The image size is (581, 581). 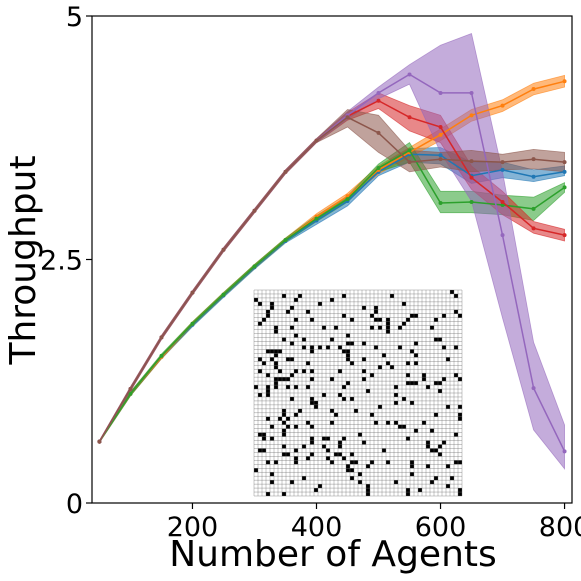 What do you see at coordinates (471, 92) in the screenshot?
I see `series-5-point` at bounding box center [471, 92].